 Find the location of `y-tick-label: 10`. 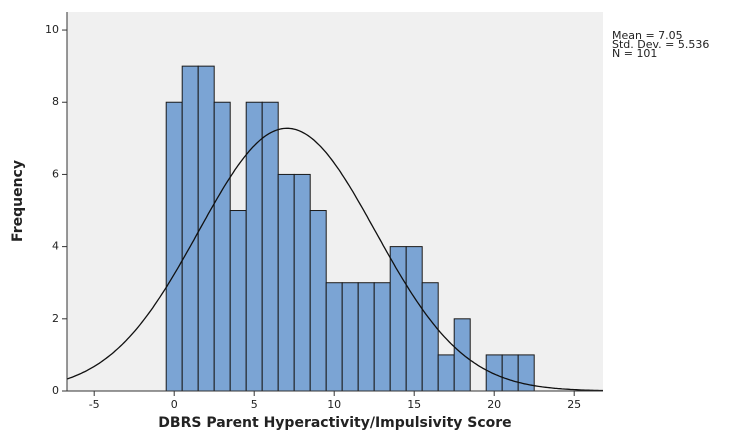

y-tick-label: 10 is located at coordinates (52, 29).